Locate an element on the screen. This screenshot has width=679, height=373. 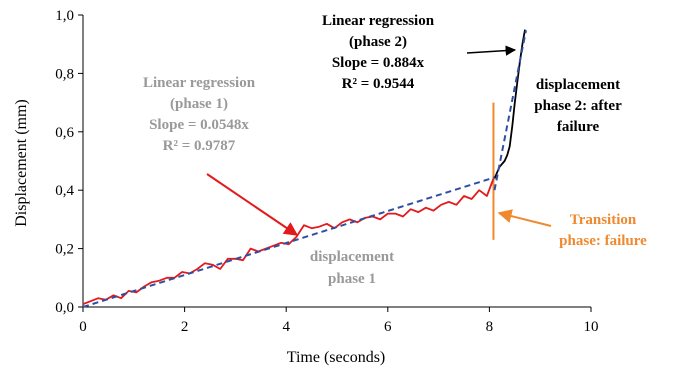
y-tick-label: 0,0 is located at coordinates (64, 308).